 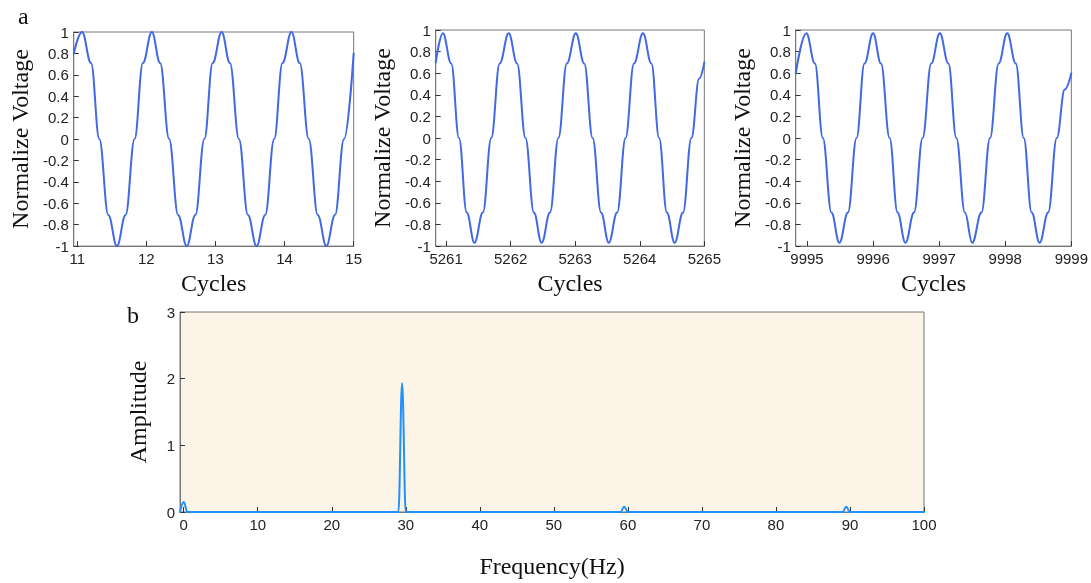 What do you see at coordinates (406, 524) in the screenshot?
I see `x-tick-label: 30` at bounding box center [406, 524].